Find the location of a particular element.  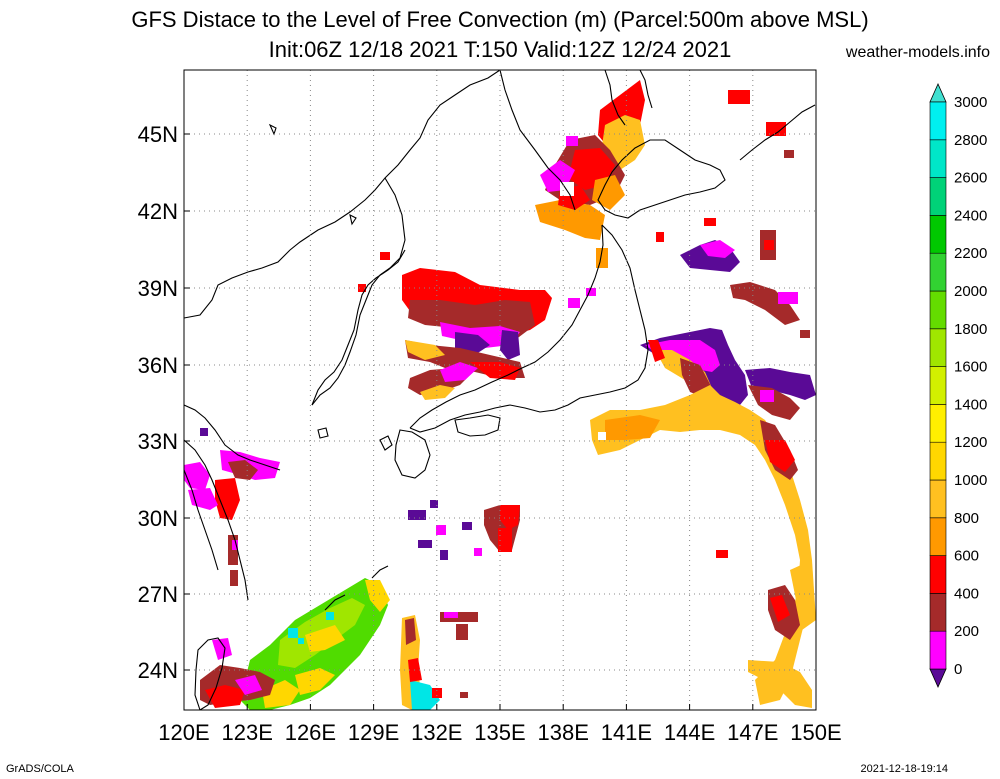

colorbar-over-arrow is located at coordinates (938, 93).